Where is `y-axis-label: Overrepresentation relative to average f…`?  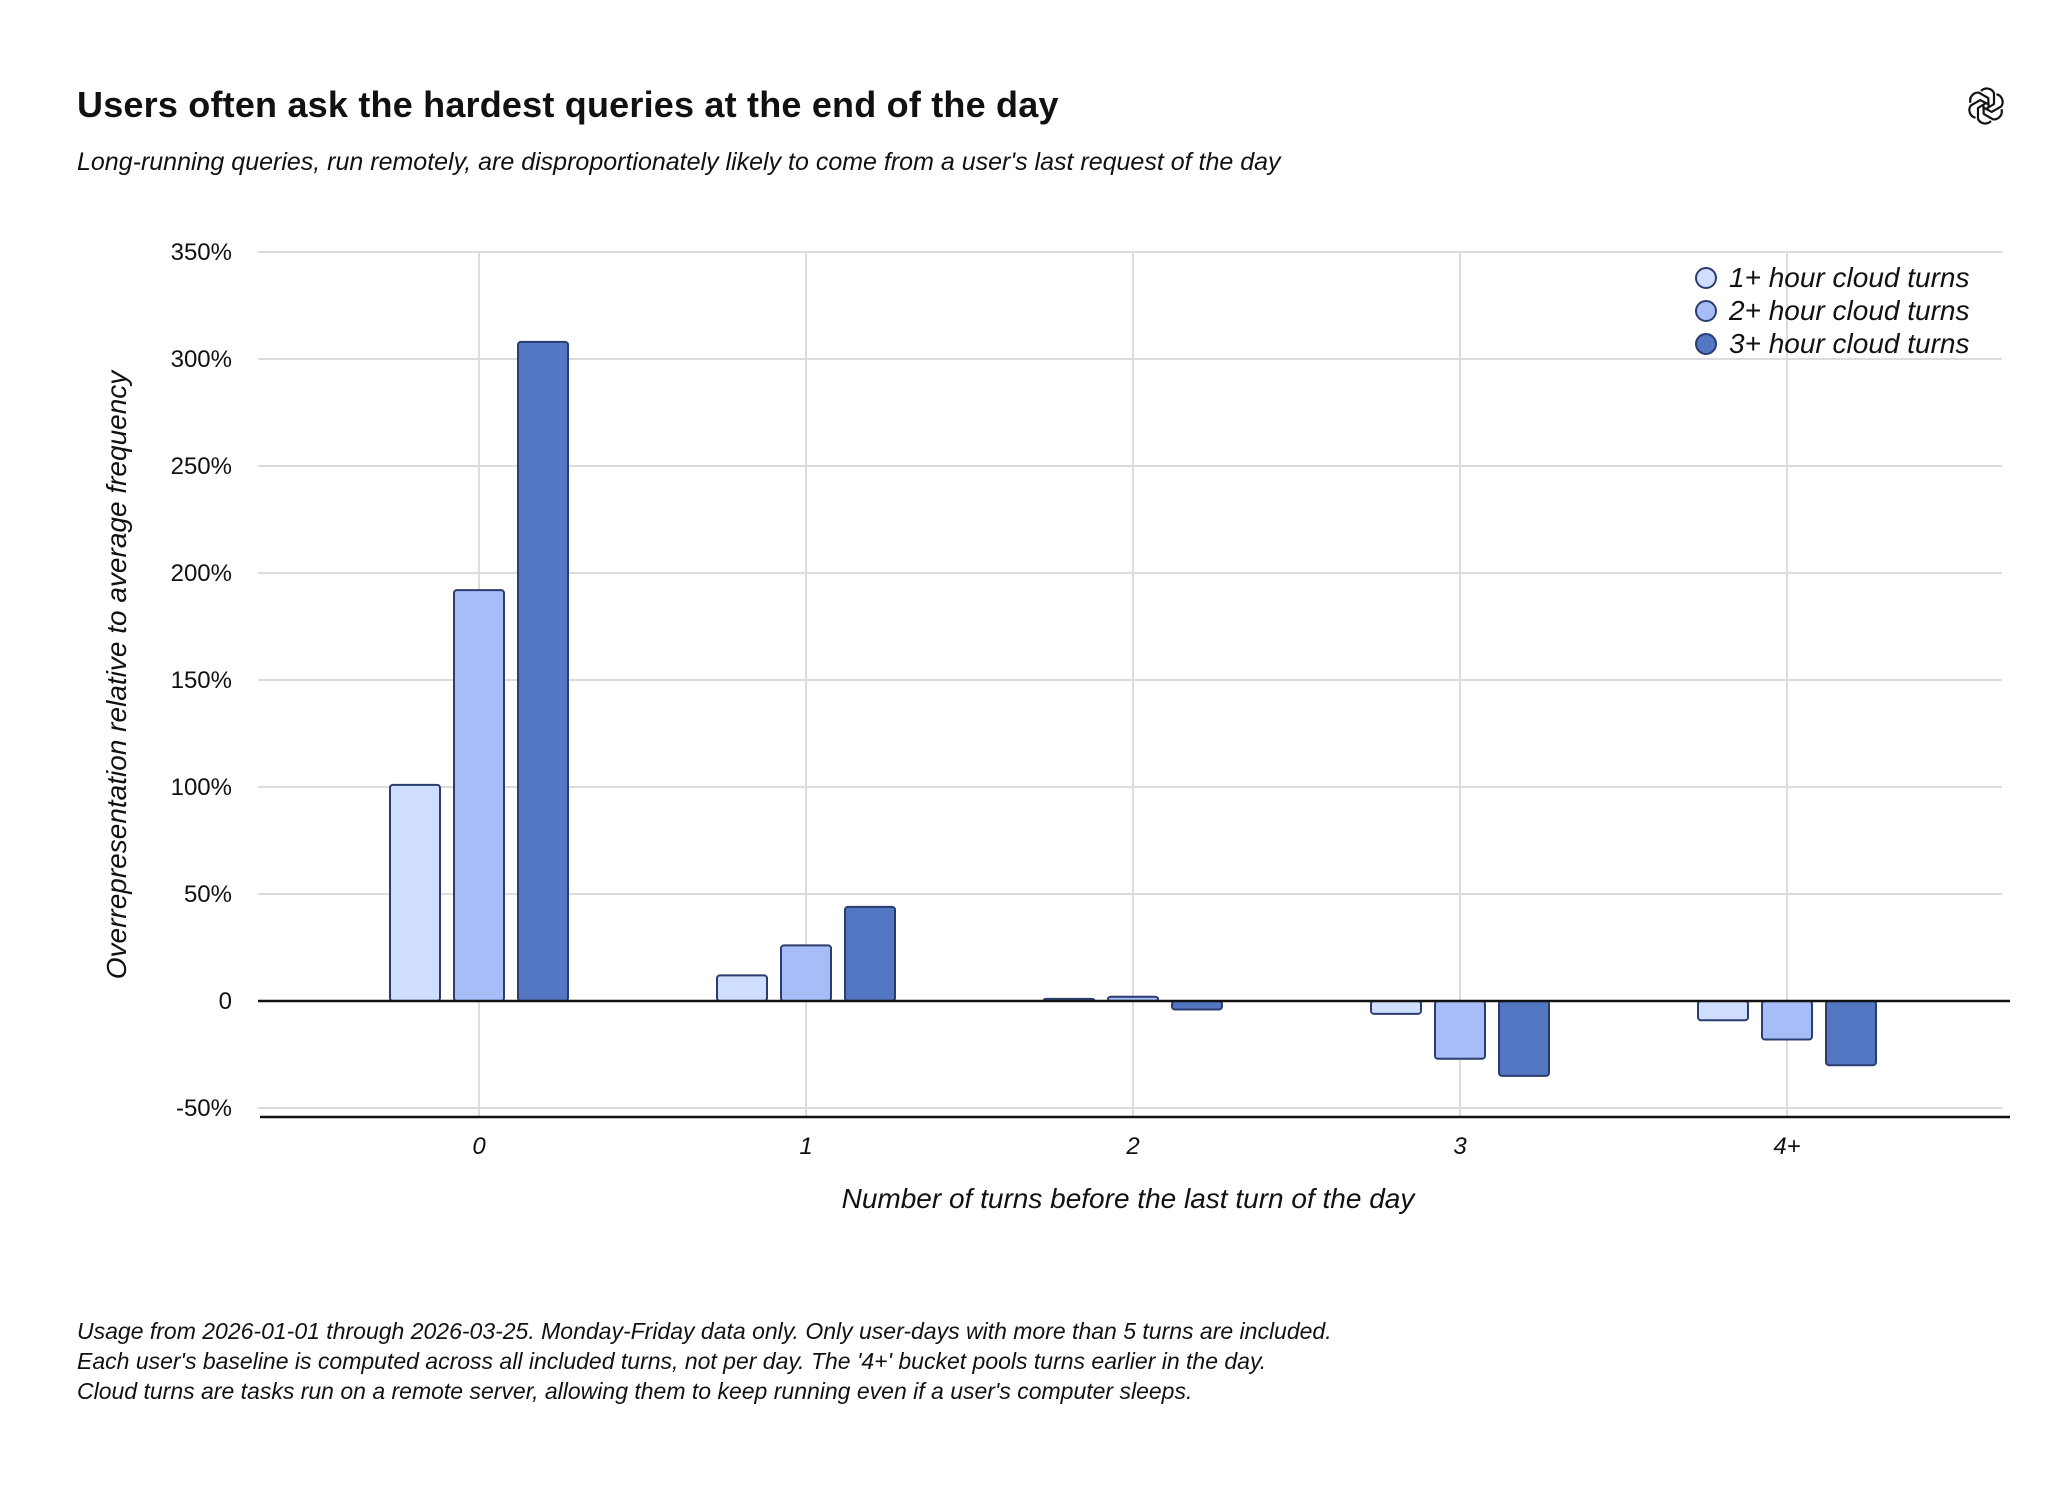 y-axis-label: Overrepresentation relative to average f… is located at coordinates (116, 674).